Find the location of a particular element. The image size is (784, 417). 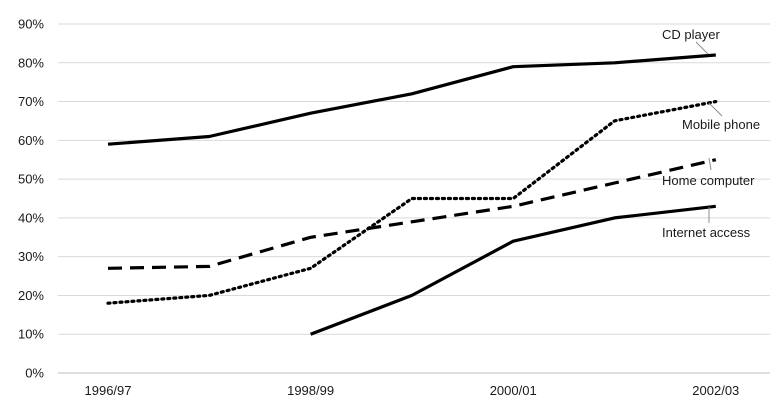

y-tick-label: 60% is located at coordinates (31, 140).